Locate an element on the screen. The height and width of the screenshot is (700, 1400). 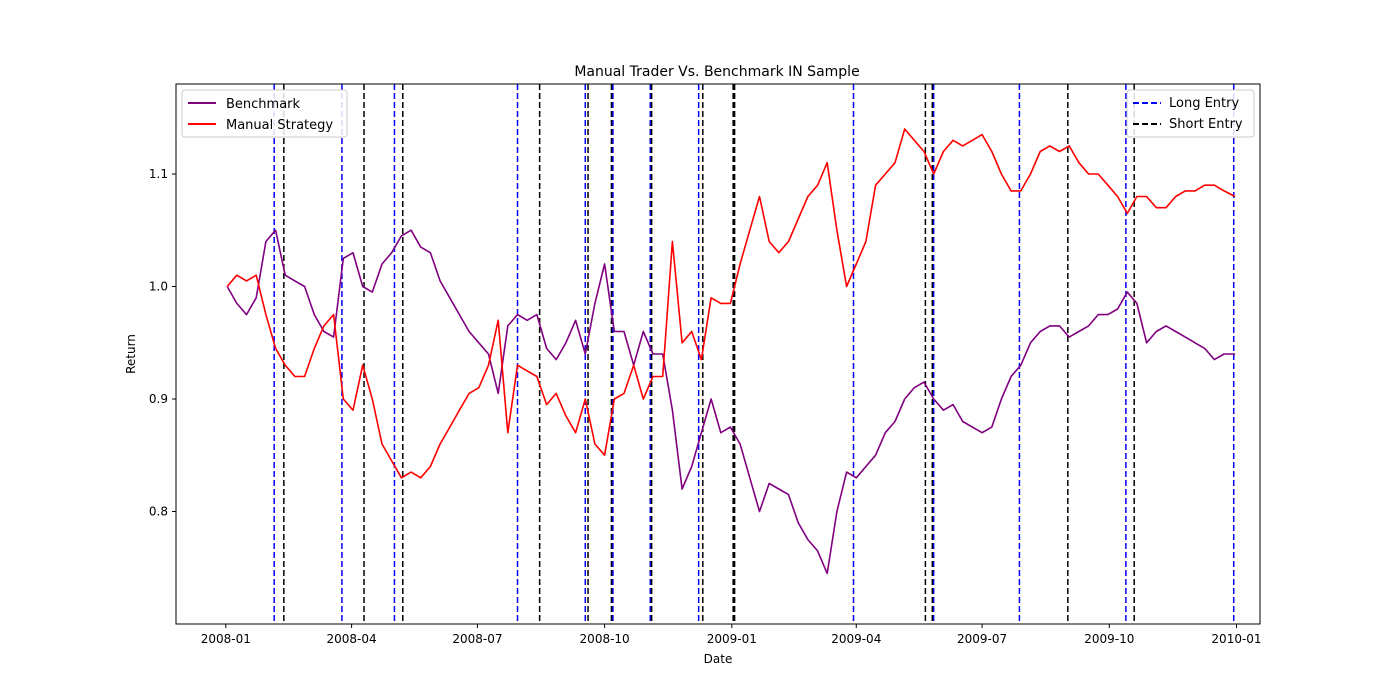
y-tick-label: 1.1 is located at coordinates (158, 174).